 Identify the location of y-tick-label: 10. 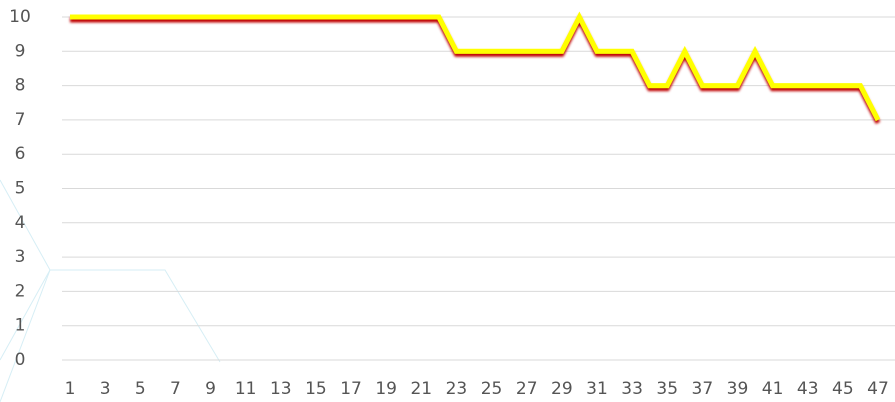
(20, 17).